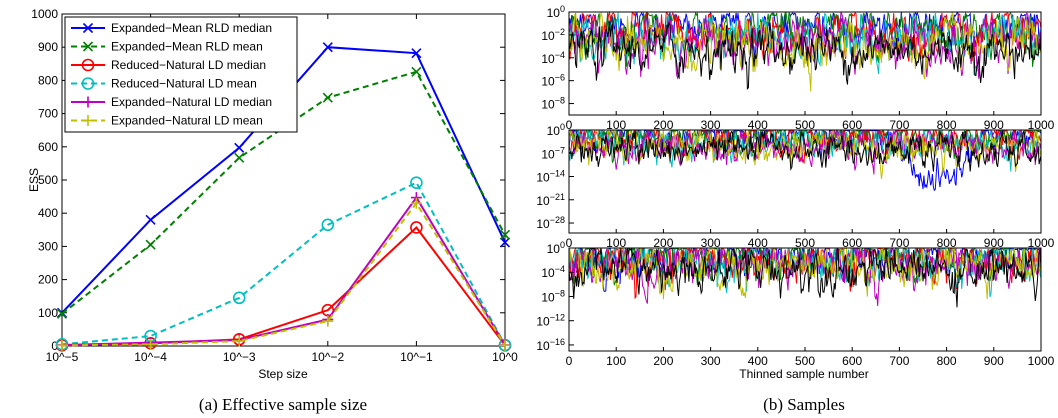 Image resolution: width=1058 pixels, height=418 pixels. What do you see at coordinates (48, 147) in the screenshot?
I see `ess-y-tick-label: 600` at bounding box center [48, 147].